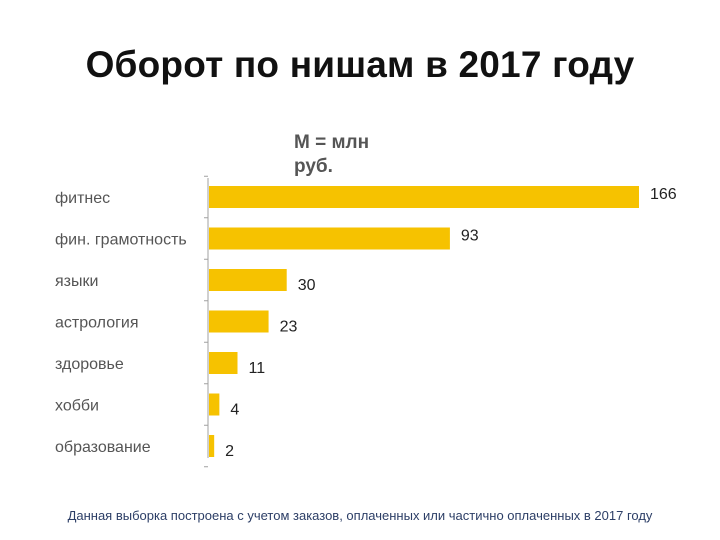  I want to click on value-label: 11, so click(256, 368).